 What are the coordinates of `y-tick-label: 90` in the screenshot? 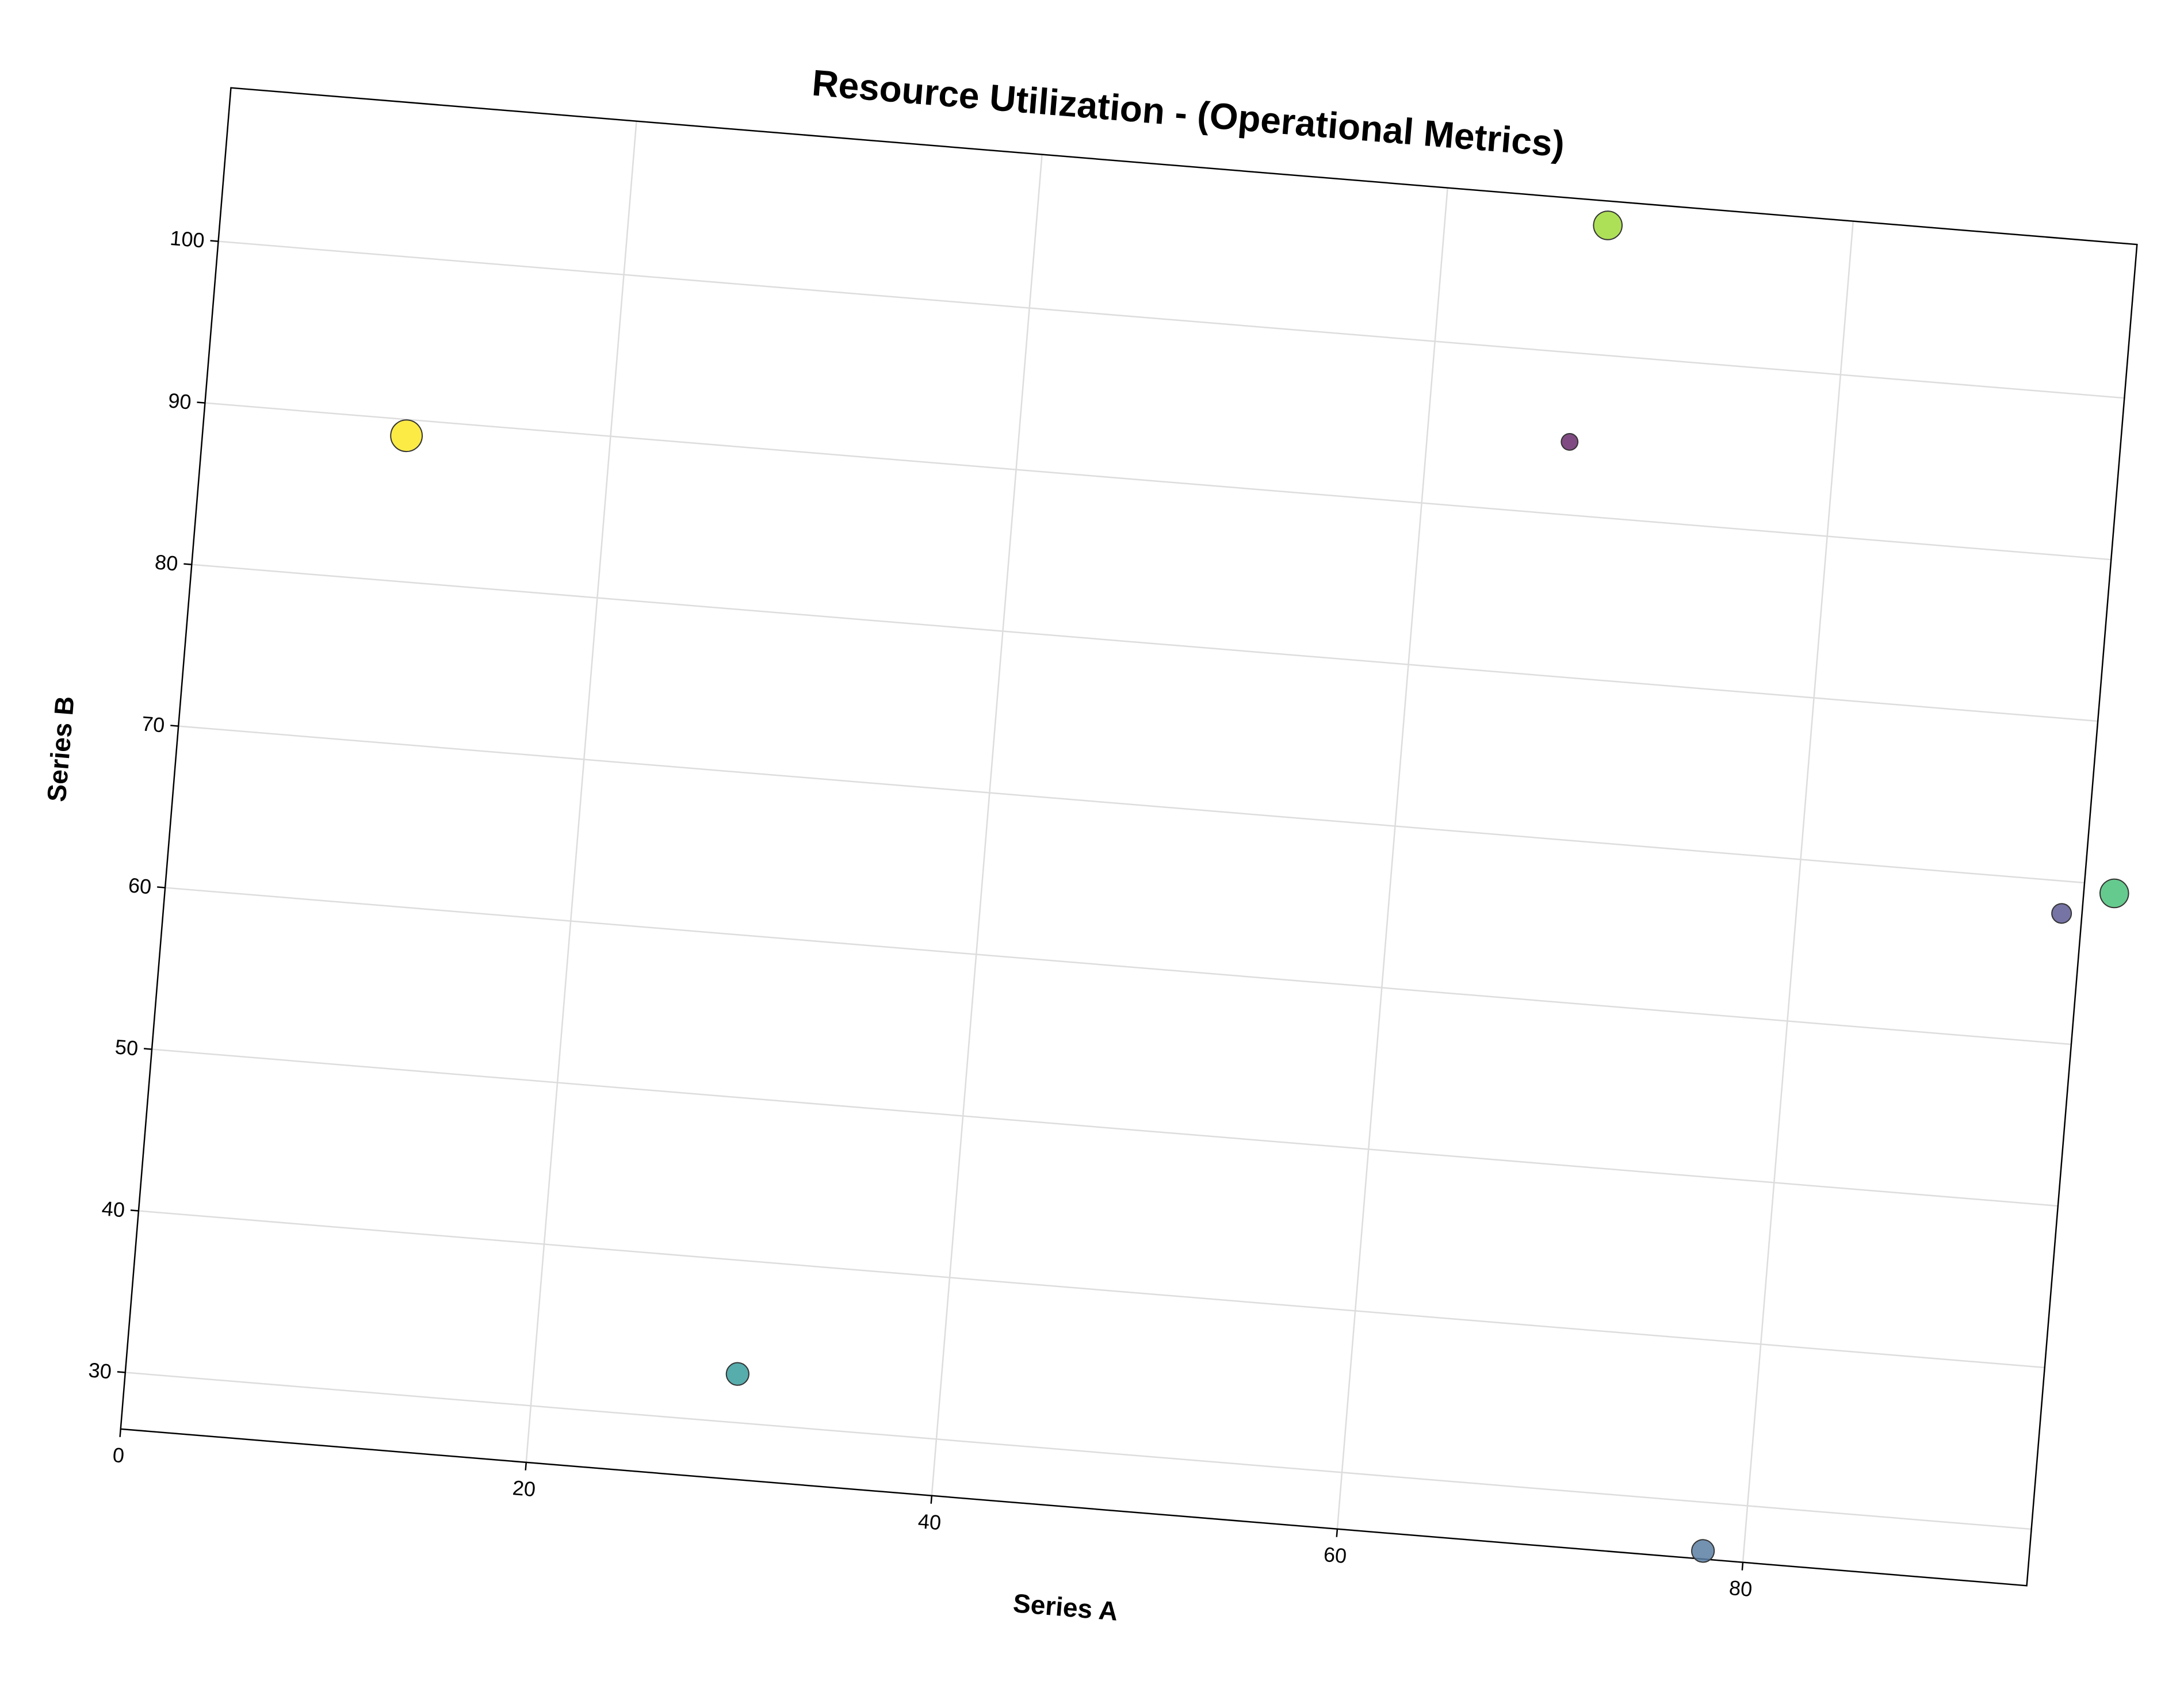 It's located at (179, 401).